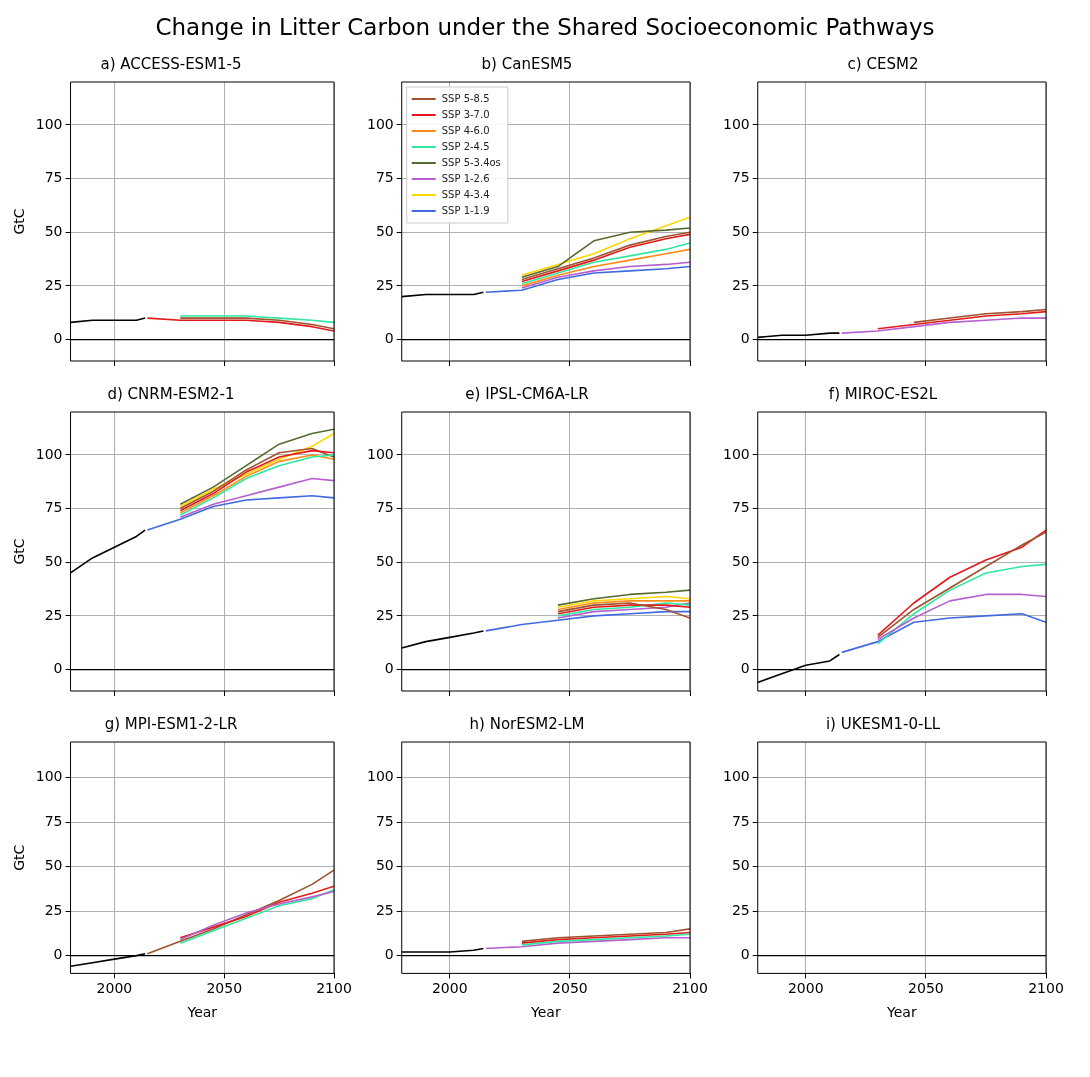 This screenshot has width=1090, height=1077. Describe the element at coordinates (465, 194) in the screenshot. I see `legend-label: SSP 4-3.4` at that location.